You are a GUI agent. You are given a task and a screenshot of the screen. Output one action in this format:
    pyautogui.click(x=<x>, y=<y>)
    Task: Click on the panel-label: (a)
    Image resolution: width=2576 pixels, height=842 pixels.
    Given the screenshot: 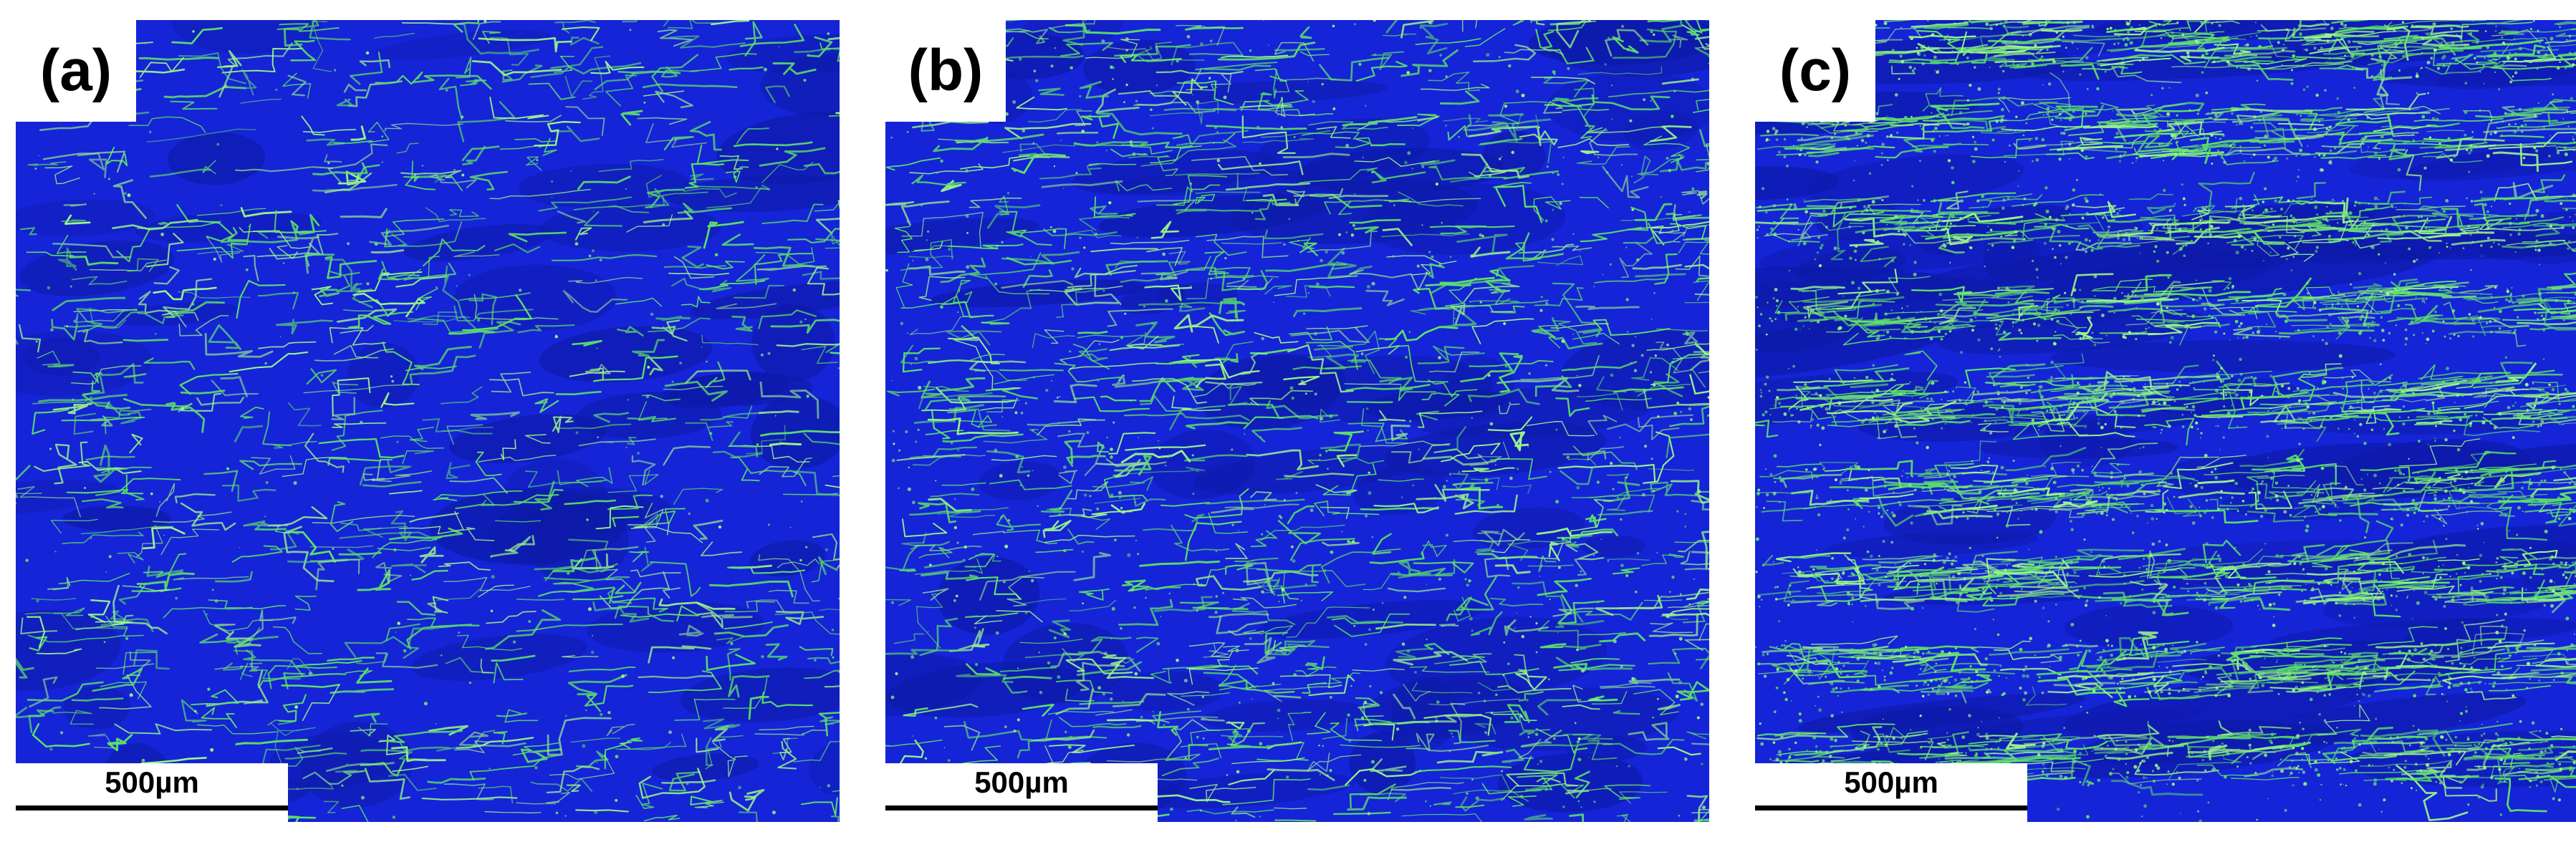 What is the action you would take?
    pyautogui.click(x=75, y=70)
    